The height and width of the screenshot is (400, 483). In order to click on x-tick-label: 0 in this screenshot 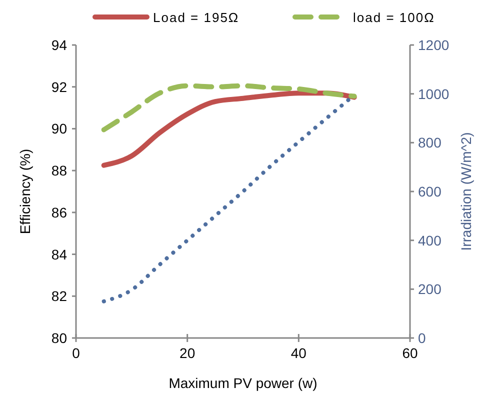, I will do `click(76, 353)`.